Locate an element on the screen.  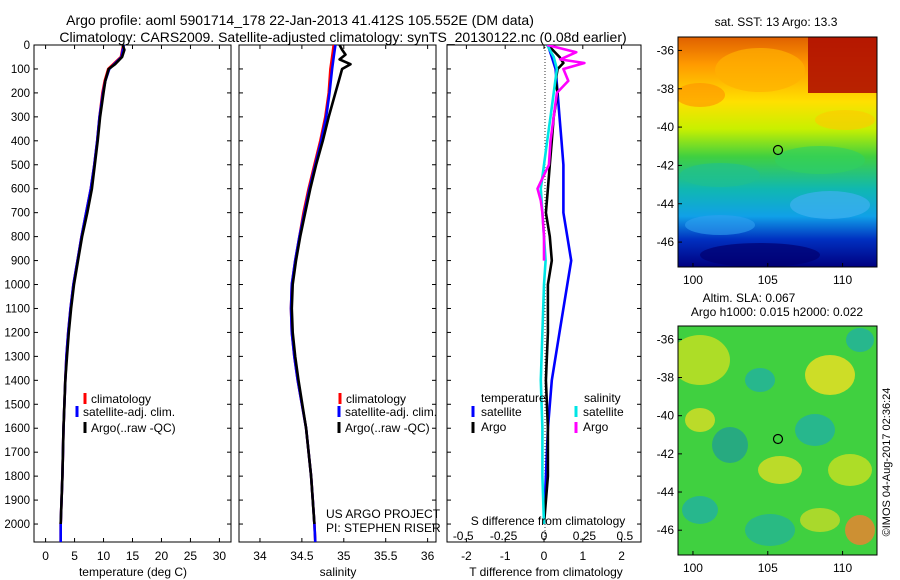
depth-tick-label: 100 is located at coordinates (20, 70).